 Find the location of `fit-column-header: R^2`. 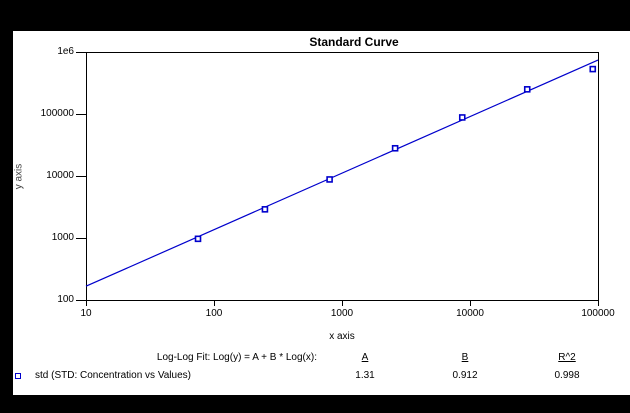

fit-column-header: R^2 is located at coordinates (567, 357).